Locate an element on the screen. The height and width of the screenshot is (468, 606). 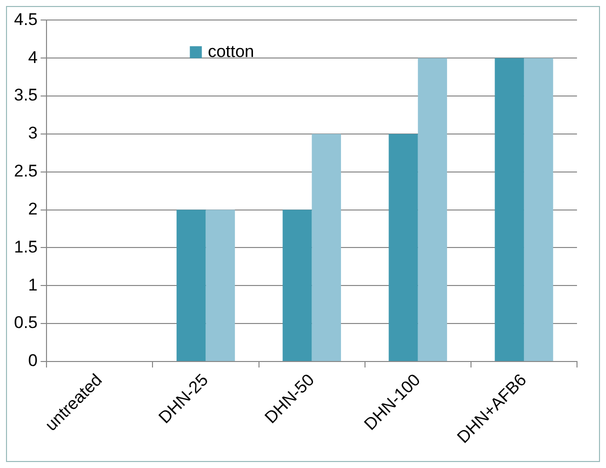
y-tick-label: 1.5 is located at coordinates (26, 246).